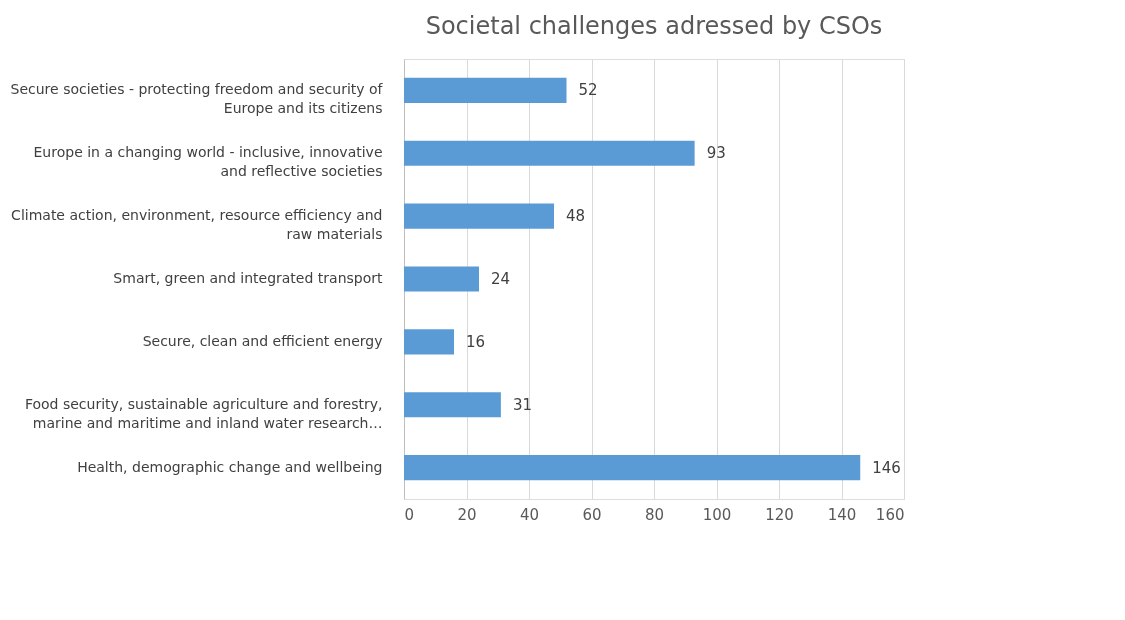  What do you see at coordinates (409, 514) in the screenshot?
I see `x-tick-label: 0` at bounding box center [409, 514].